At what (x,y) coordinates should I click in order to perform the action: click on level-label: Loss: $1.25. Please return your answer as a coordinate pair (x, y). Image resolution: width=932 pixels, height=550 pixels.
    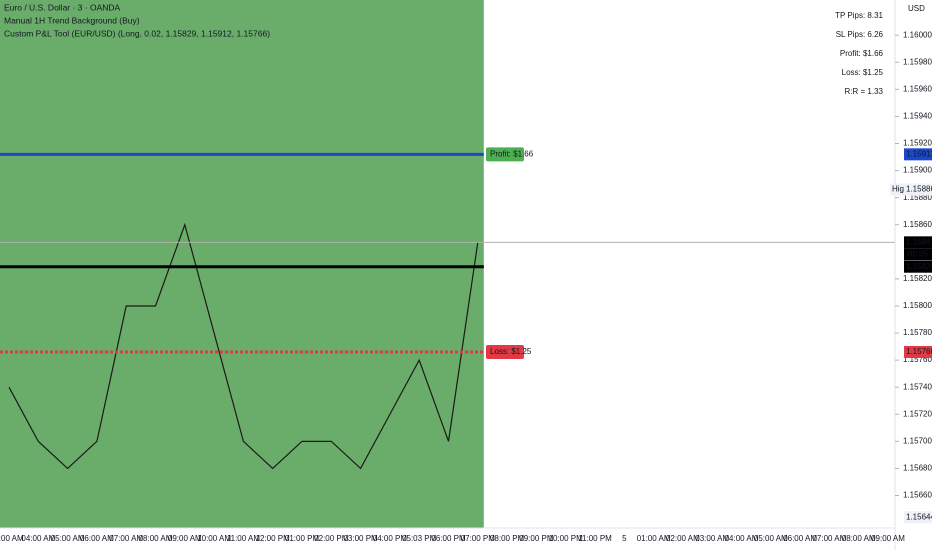
    Looking at the image, I should click on (511, 351).